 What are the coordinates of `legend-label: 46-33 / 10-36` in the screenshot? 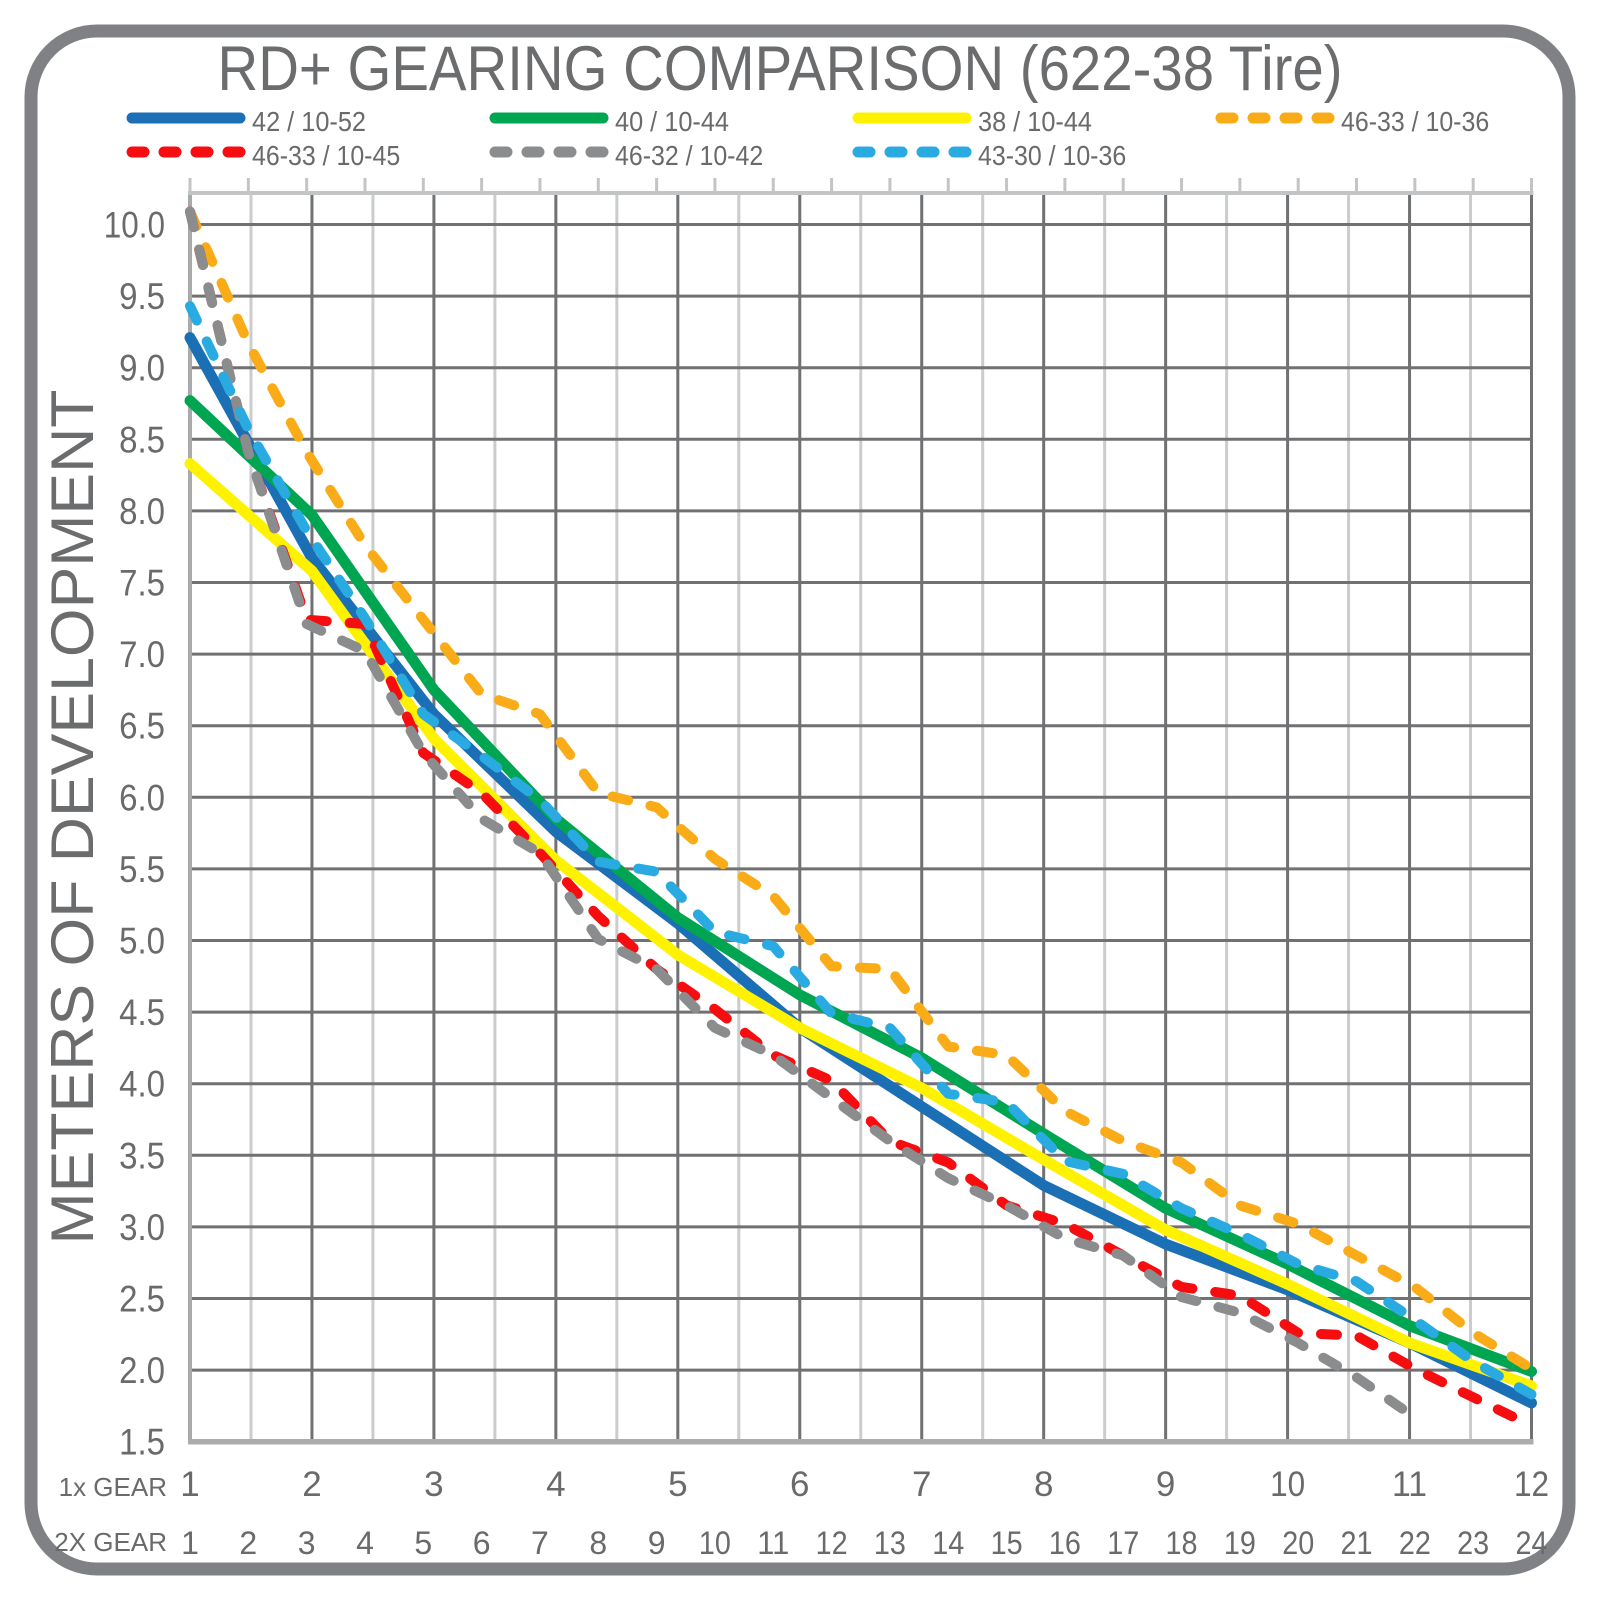 It's located at (1415, 121).